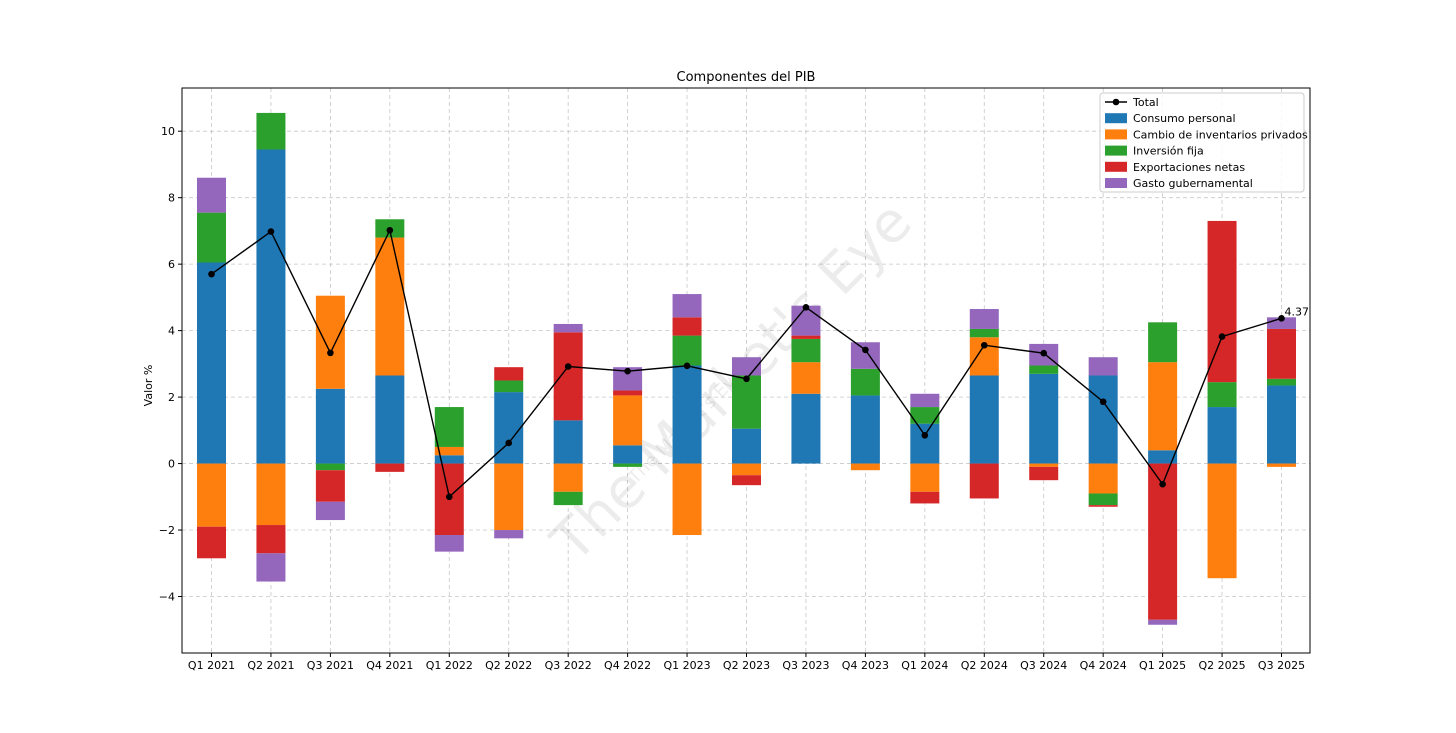 The image size is (1456, 733). What do you see at coordinates (628, 420) in the screenshot?
I see `bar-cambio-de-inventarios-privados-q4-2022` at bounding box center [628, 420].